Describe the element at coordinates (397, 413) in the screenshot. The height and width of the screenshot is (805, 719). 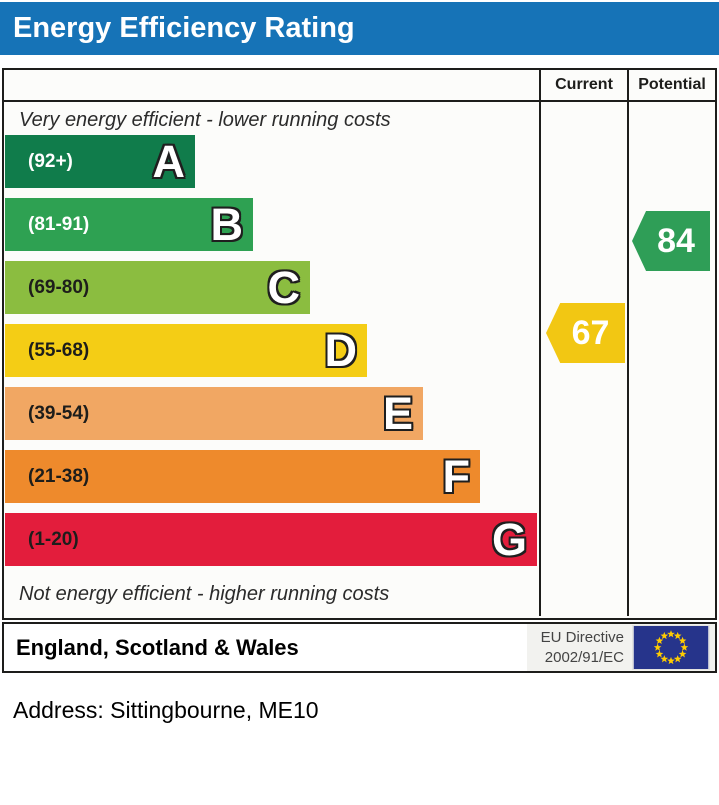
I see `band-e-letter: E` at that location.